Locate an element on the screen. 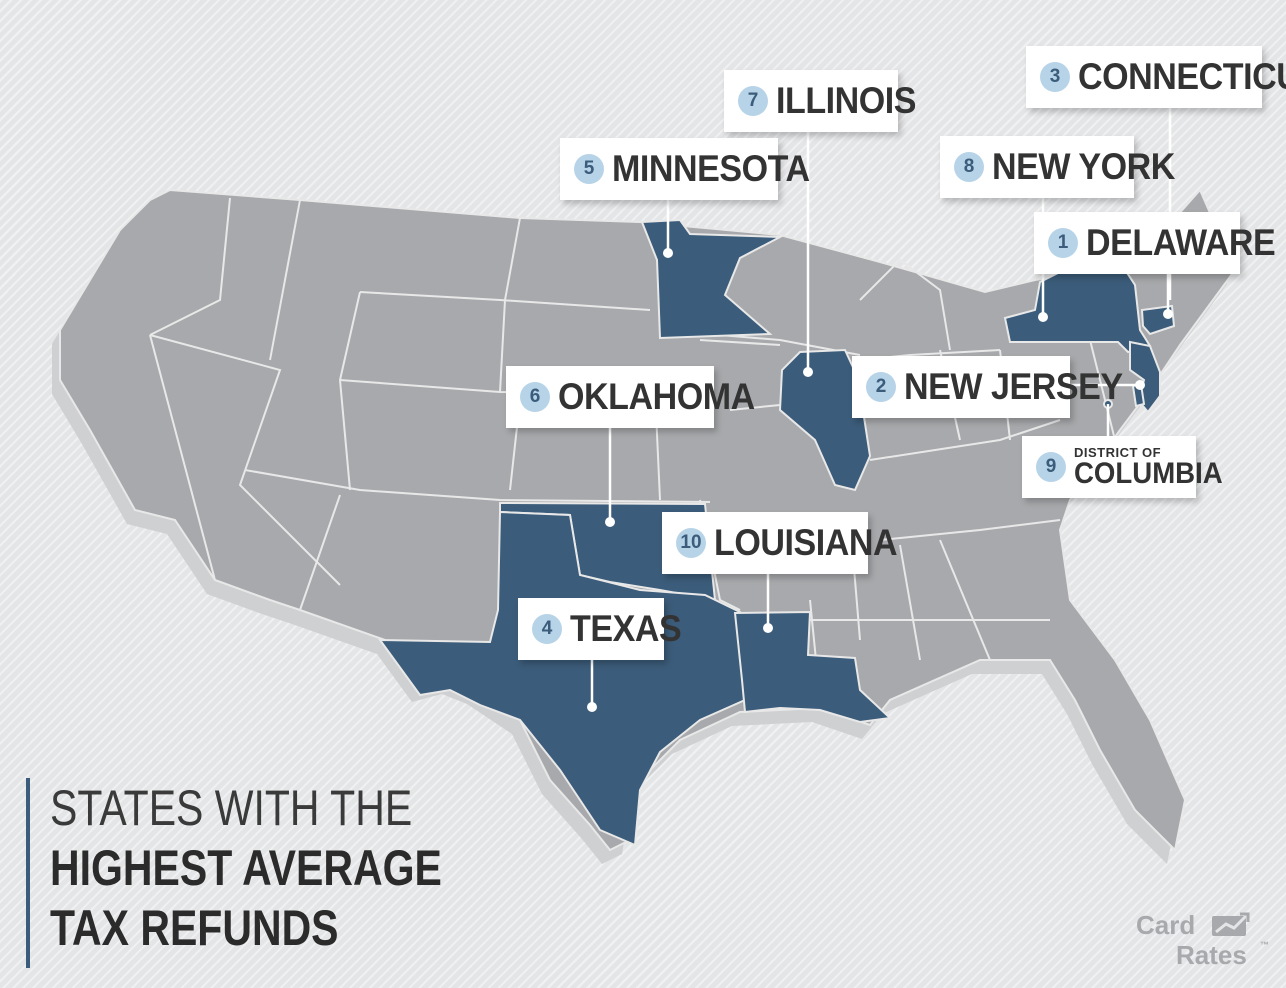 This screenshot has width=1286, height=988. rank-badge: 6 is located at coordinates (535, 397).